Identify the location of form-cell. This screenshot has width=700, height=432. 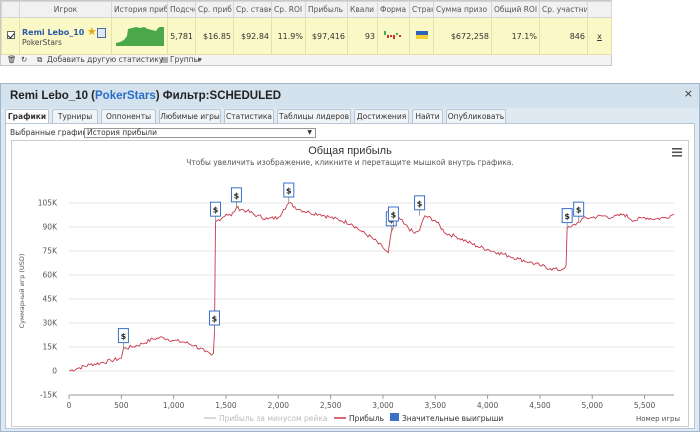
(393, 36).